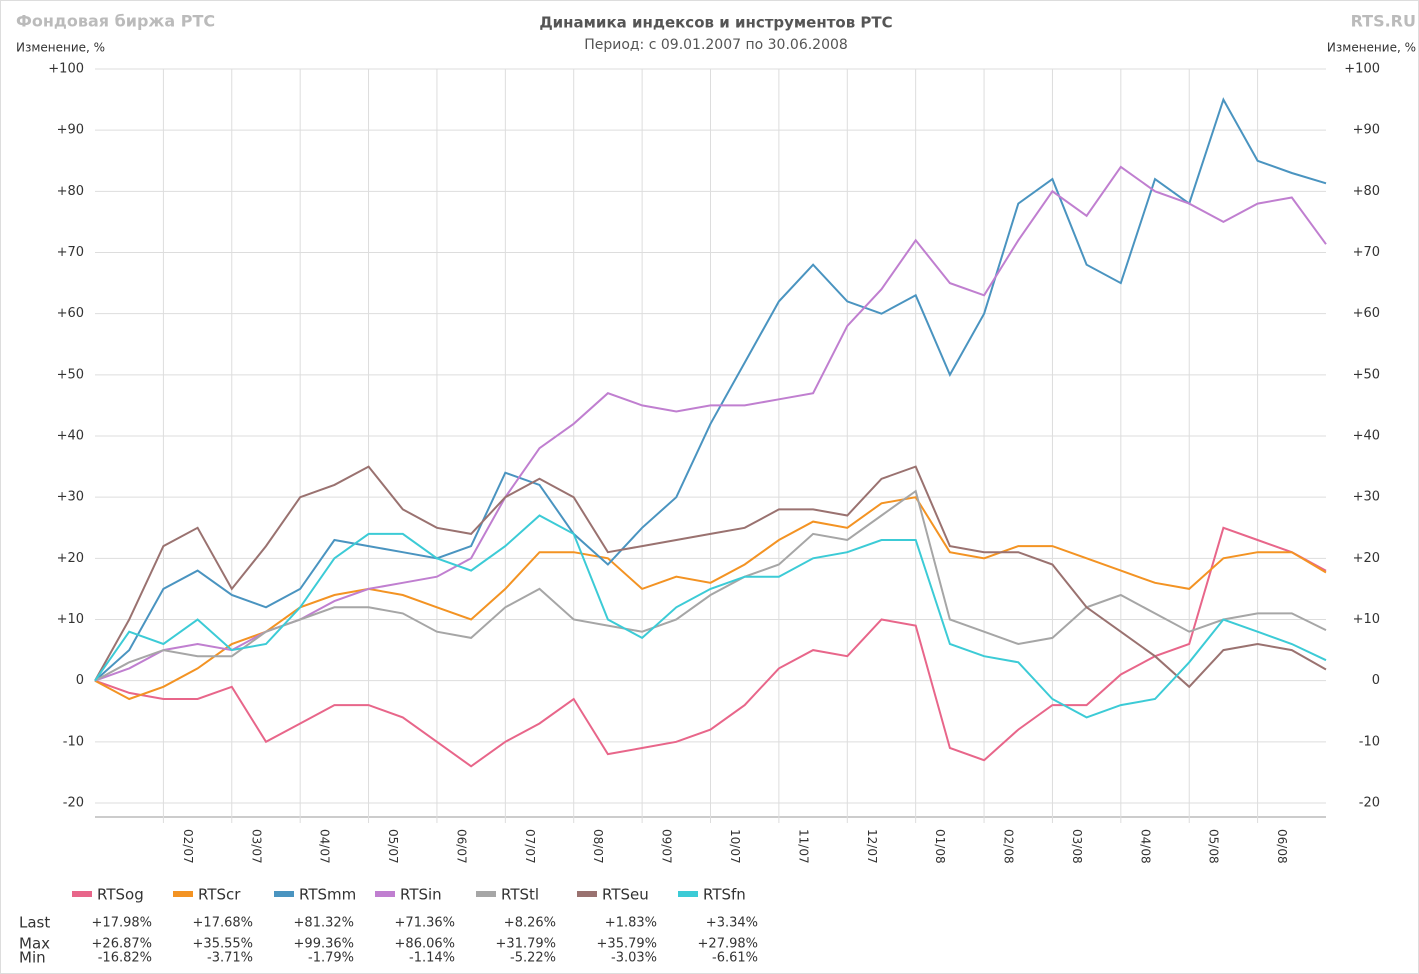  I want to click on stats-value: +71.36%, so click(425, 923).